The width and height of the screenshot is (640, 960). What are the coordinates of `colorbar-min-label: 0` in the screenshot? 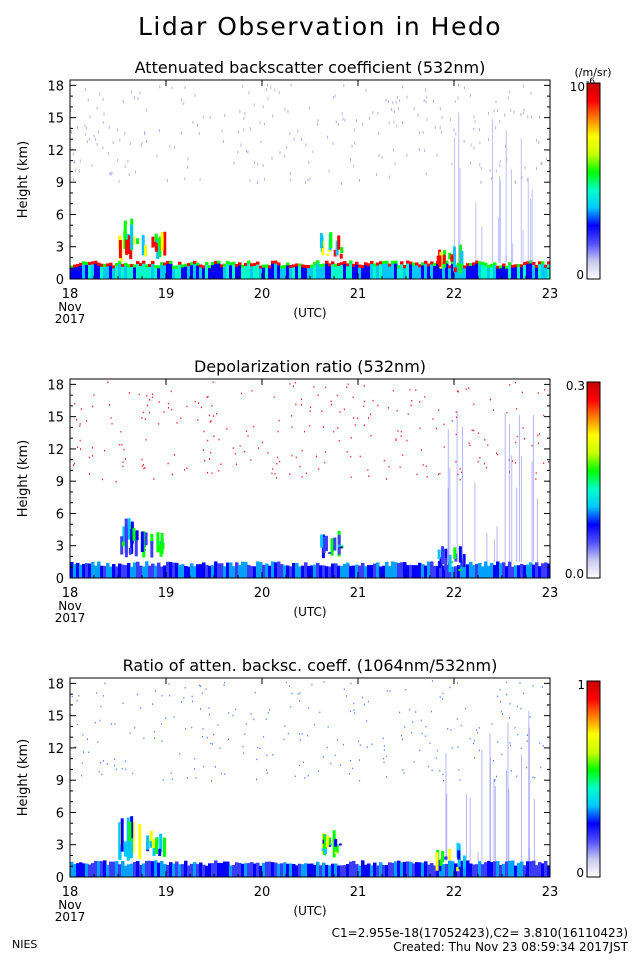 It's located at (580, 873).